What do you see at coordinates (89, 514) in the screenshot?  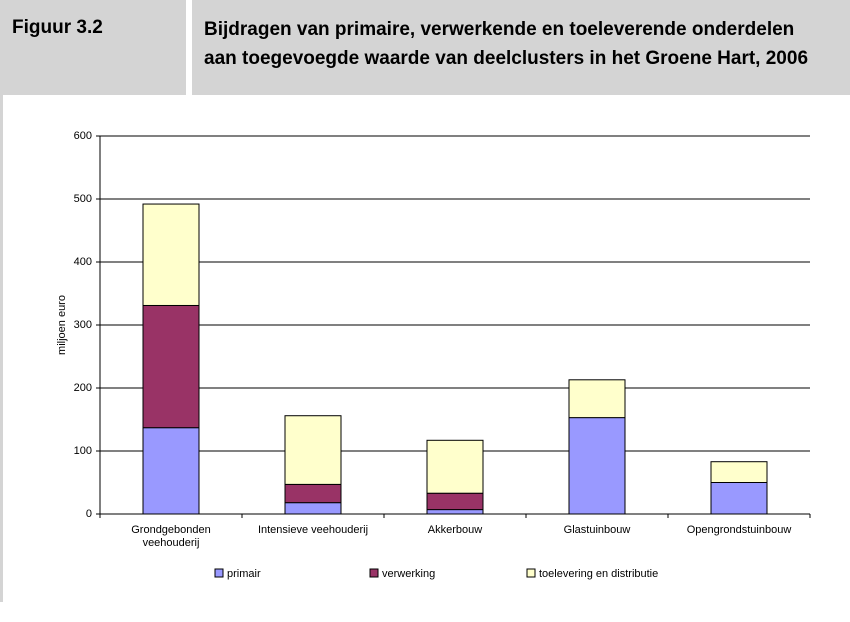 I see `y-tick-label: 0` at bounding box center [89, 514].